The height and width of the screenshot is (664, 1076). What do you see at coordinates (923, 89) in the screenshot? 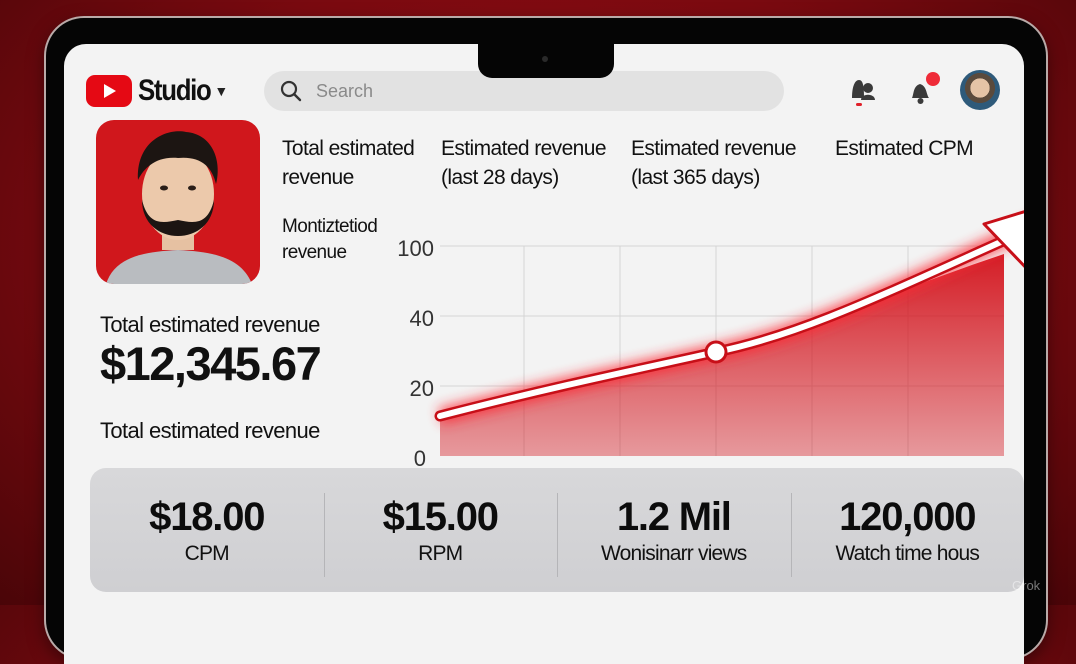
I see `notifications-bell-icon` at bounding box center [923, 89].